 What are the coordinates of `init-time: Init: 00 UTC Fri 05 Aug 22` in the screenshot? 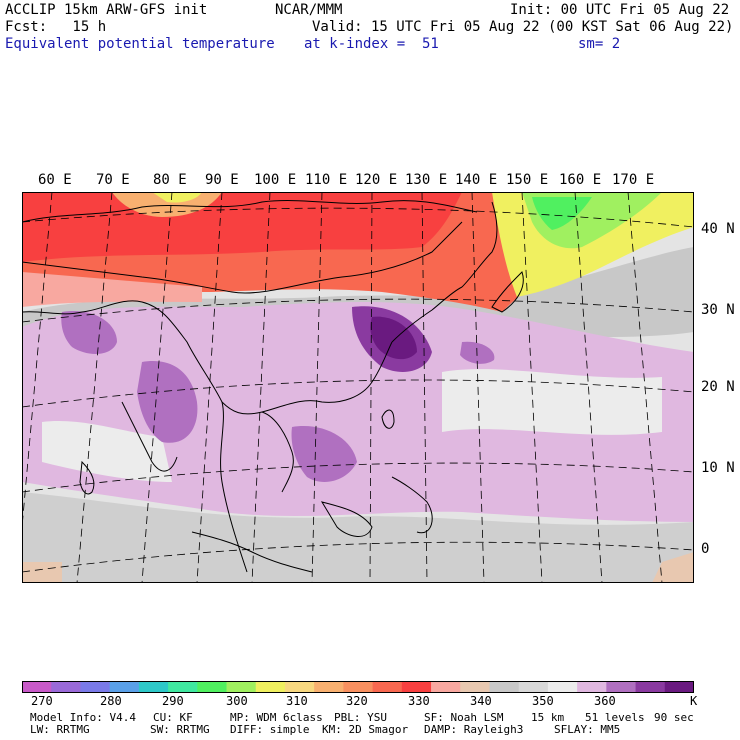 It's located at (620, 10).